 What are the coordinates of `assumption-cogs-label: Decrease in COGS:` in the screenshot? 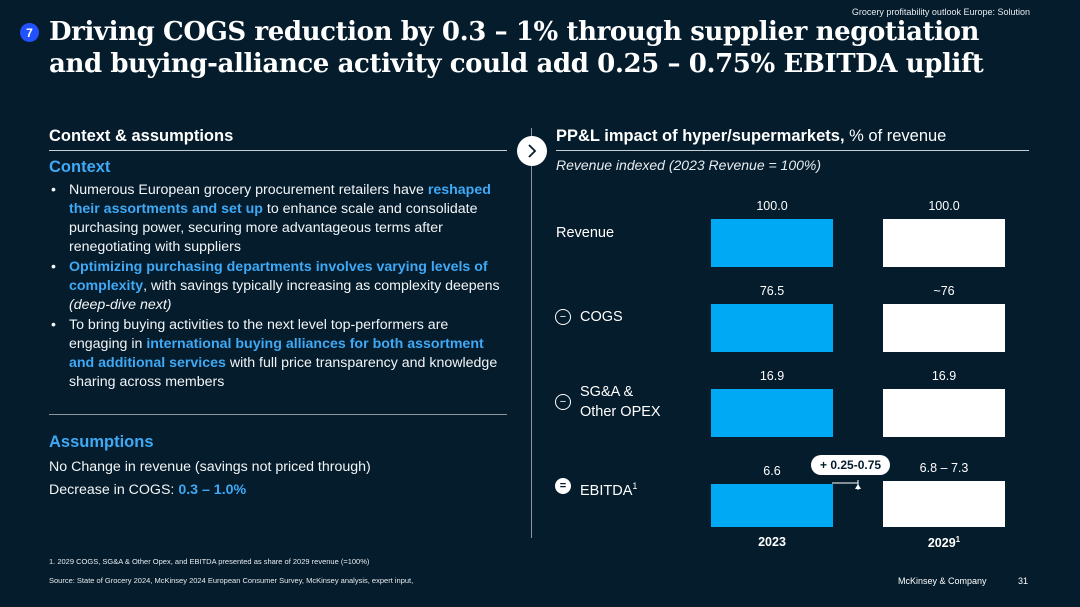 It's located at (114, 490).